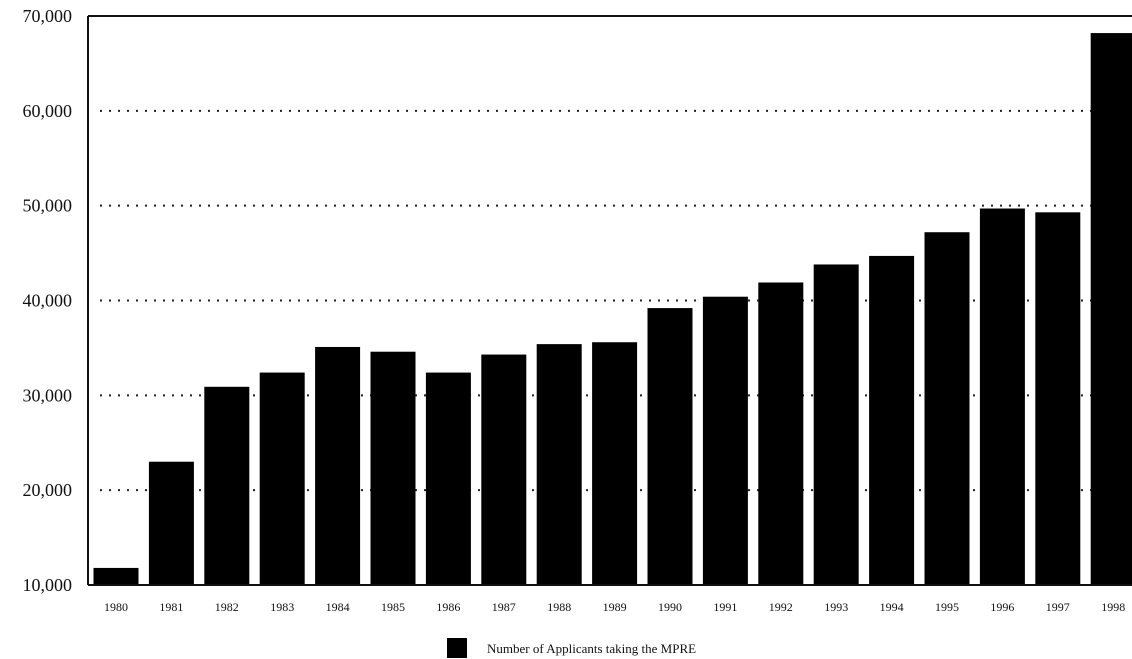 This screenshot has width=1132, height=659. I want to click on x-tick-label: 1988, so click(559, 607).